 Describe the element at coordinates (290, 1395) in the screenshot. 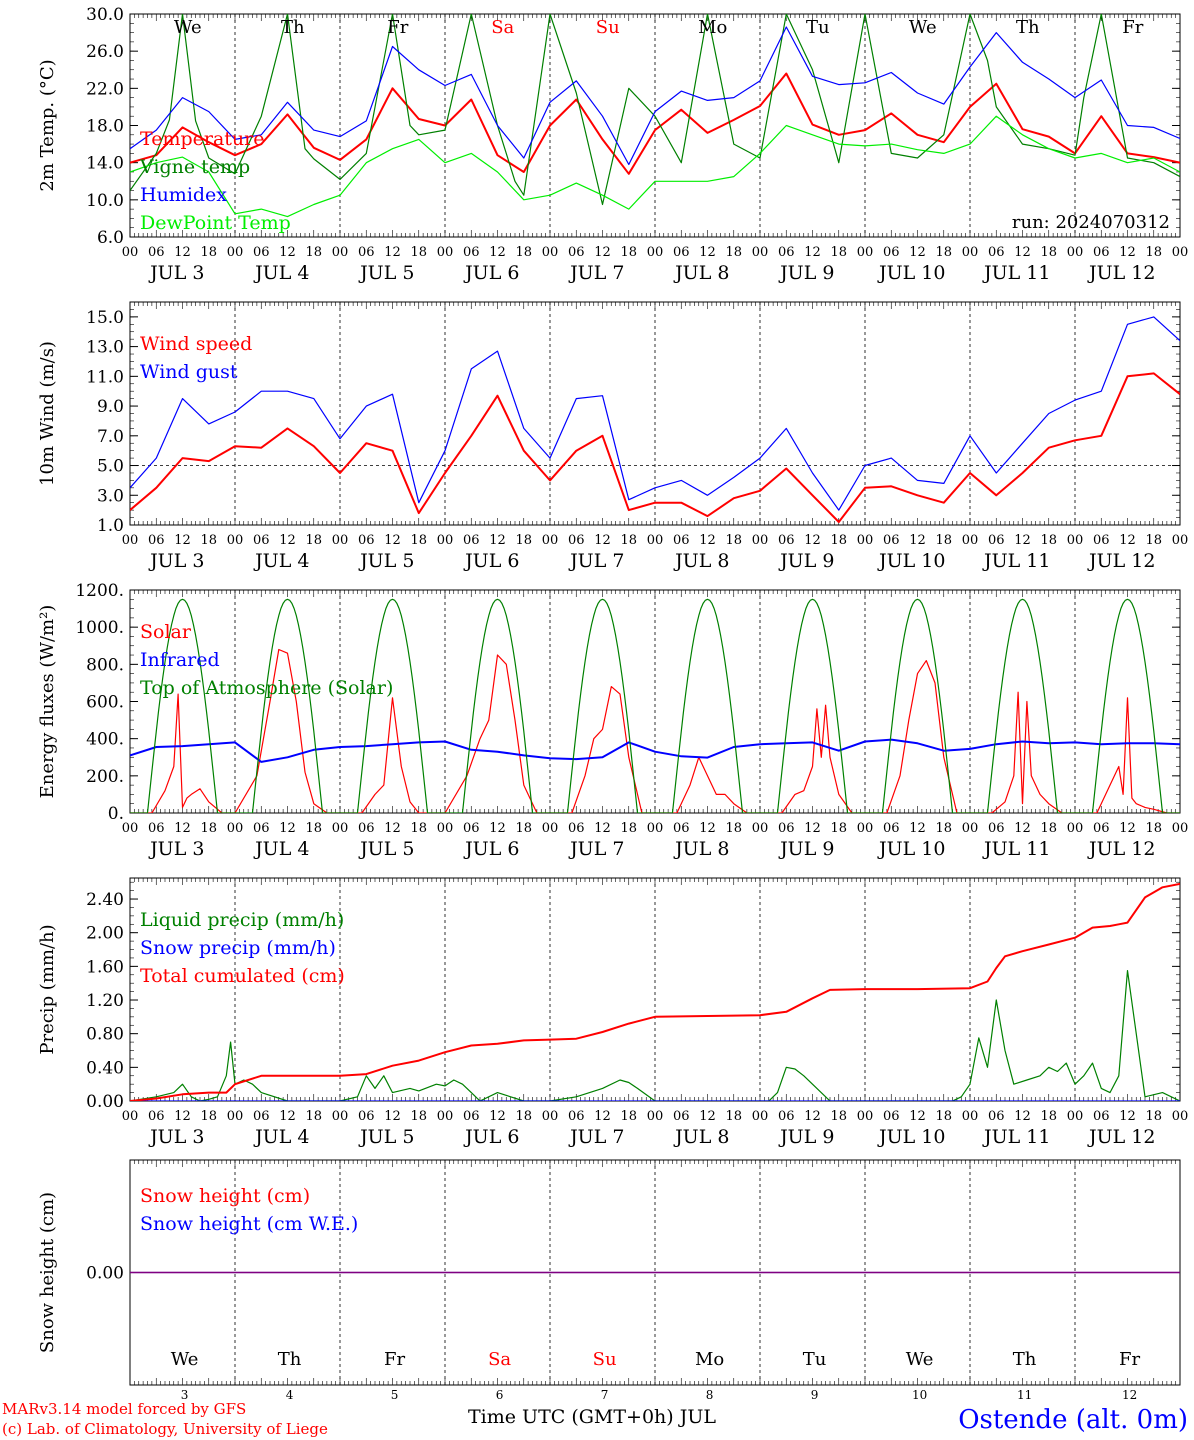

I see `day-number: 4` at that location.